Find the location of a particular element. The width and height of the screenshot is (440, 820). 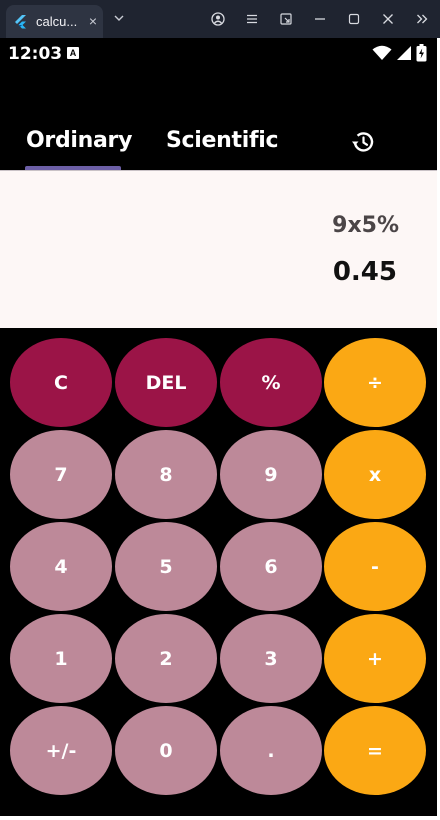

digit-8-button: 8 is located at coordinates (166, 474).